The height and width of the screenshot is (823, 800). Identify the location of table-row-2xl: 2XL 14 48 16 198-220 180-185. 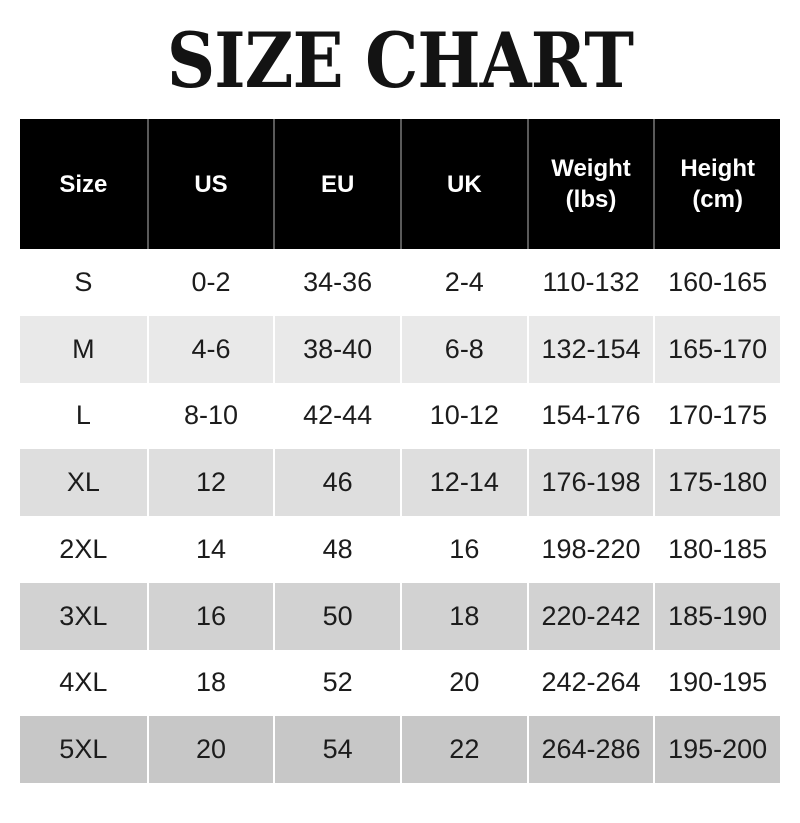
(400, 549).